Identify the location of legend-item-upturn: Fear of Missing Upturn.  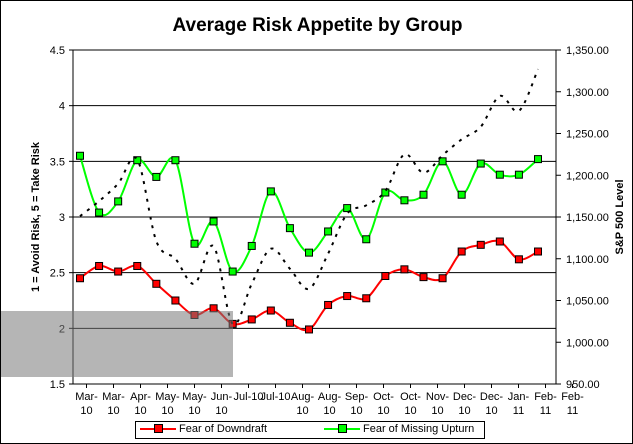
(399, 429).